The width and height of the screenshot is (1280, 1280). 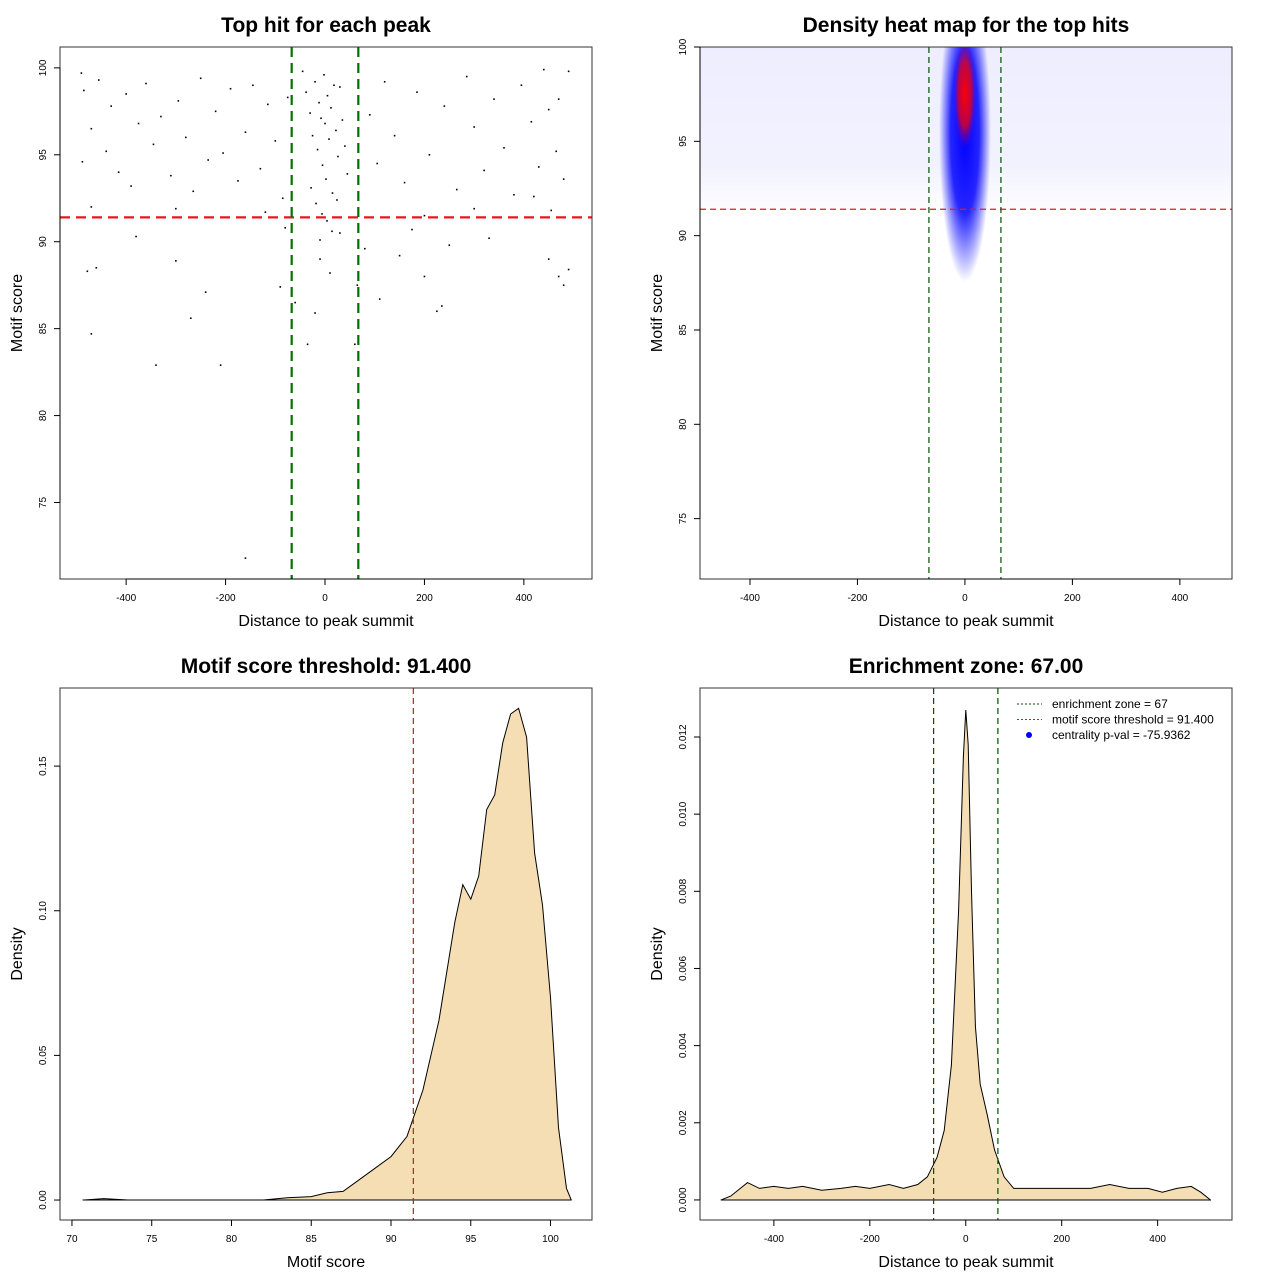 I want to click on y-tick-label: 0.004, so click(x=683, y=1045).